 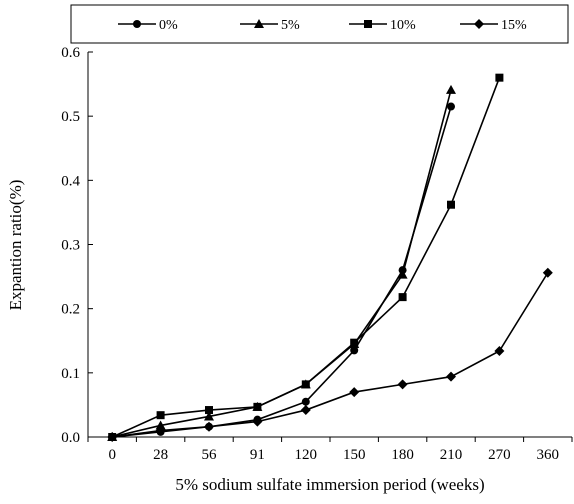 I want to click on y-axis-ticks: 0.0 0.1 0.2 0.3 0.4 0.5 0.6, so click(x=77, y=245).